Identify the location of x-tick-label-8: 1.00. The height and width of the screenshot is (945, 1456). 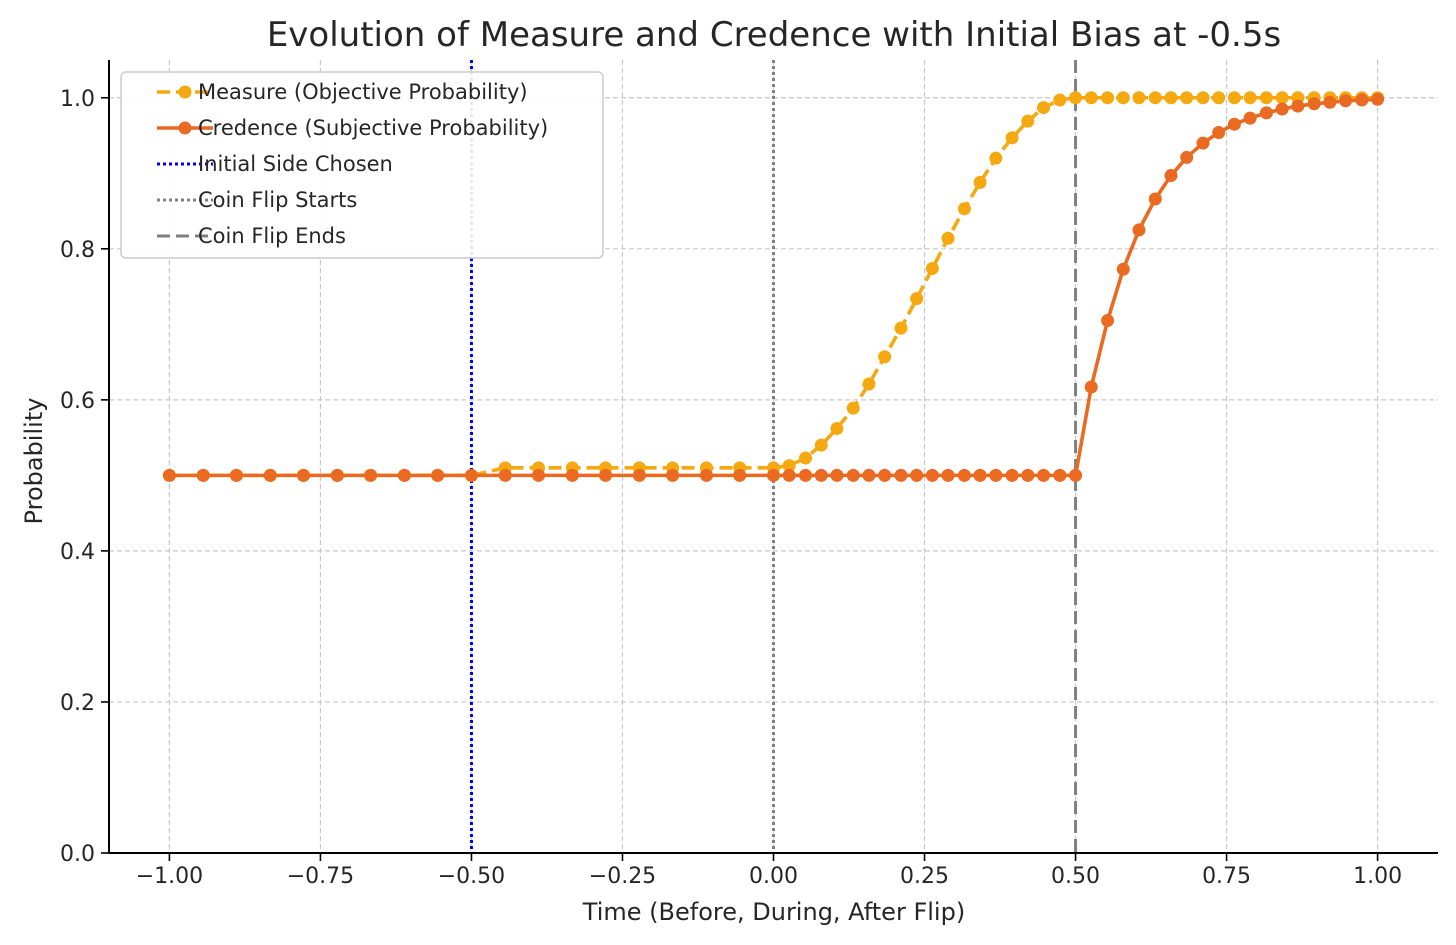
(1377, 876).